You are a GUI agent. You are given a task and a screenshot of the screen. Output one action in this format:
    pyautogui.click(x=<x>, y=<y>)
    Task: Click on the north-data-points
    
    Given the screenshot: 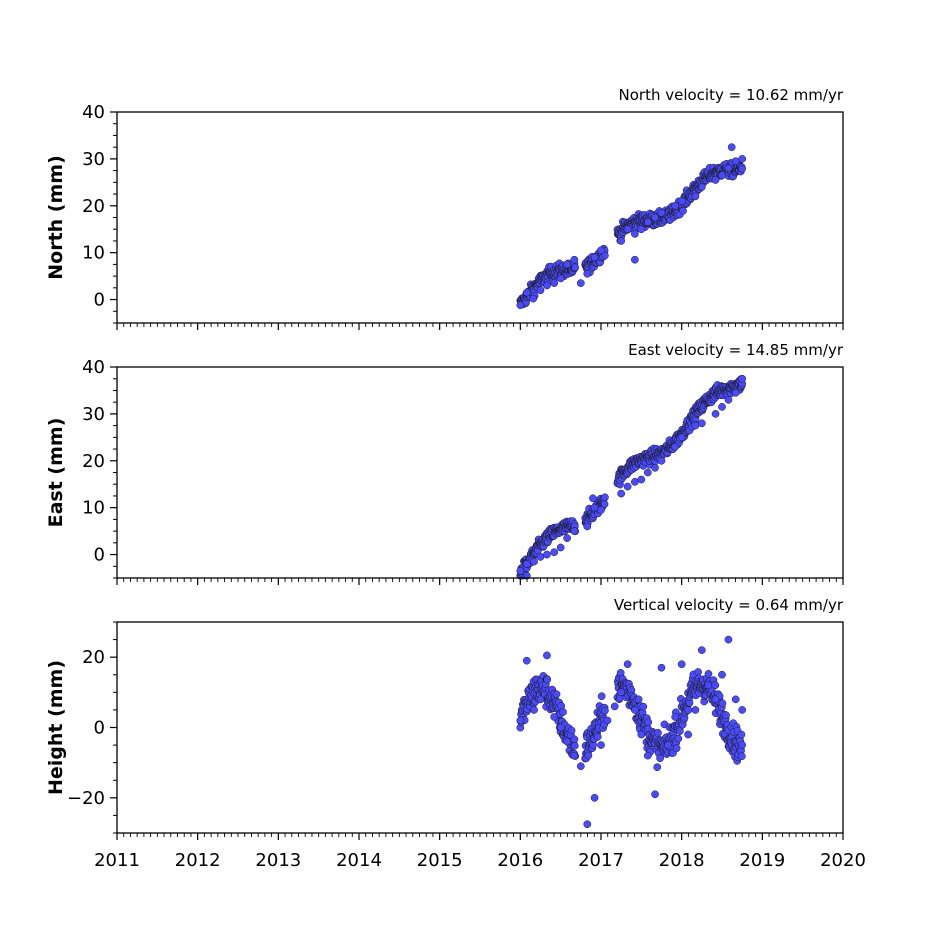 What is the action you would take?
    pyautogui.click(x=631, y=226)
    